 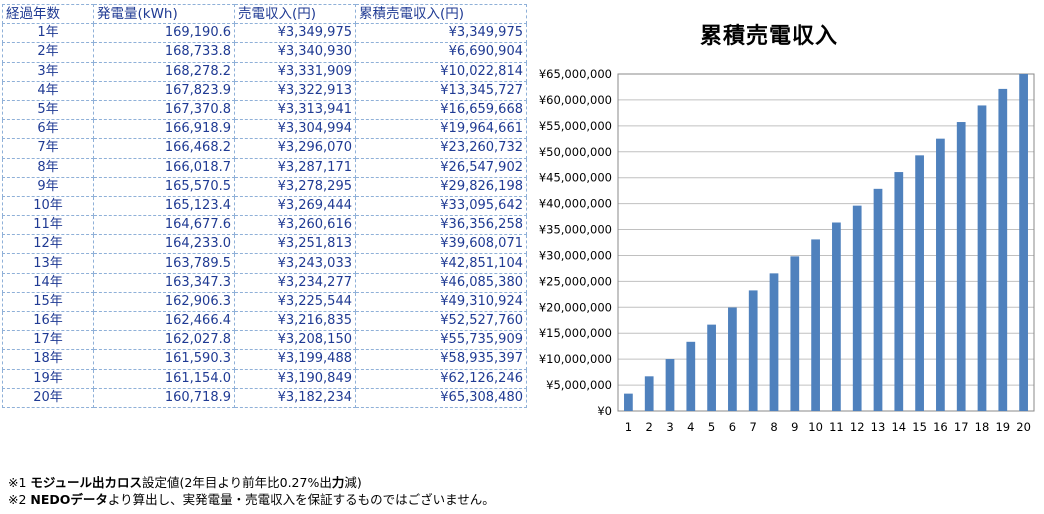 I want to click on cell-year: 10年, so click(x=48, y=206).